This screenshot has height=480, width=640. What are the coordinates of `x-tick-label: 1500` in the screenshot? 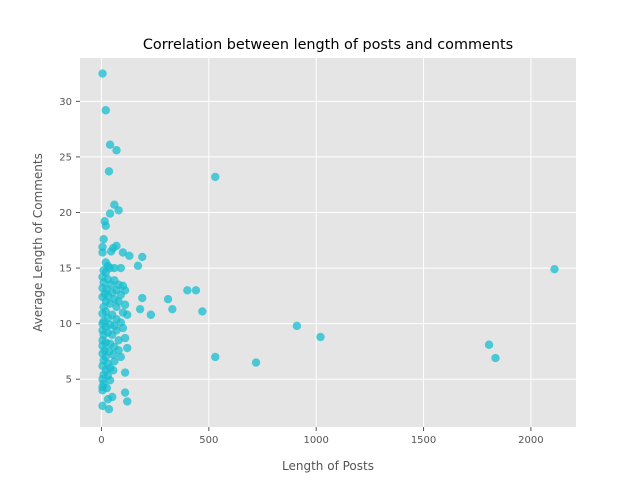 It's located at (423, 440).